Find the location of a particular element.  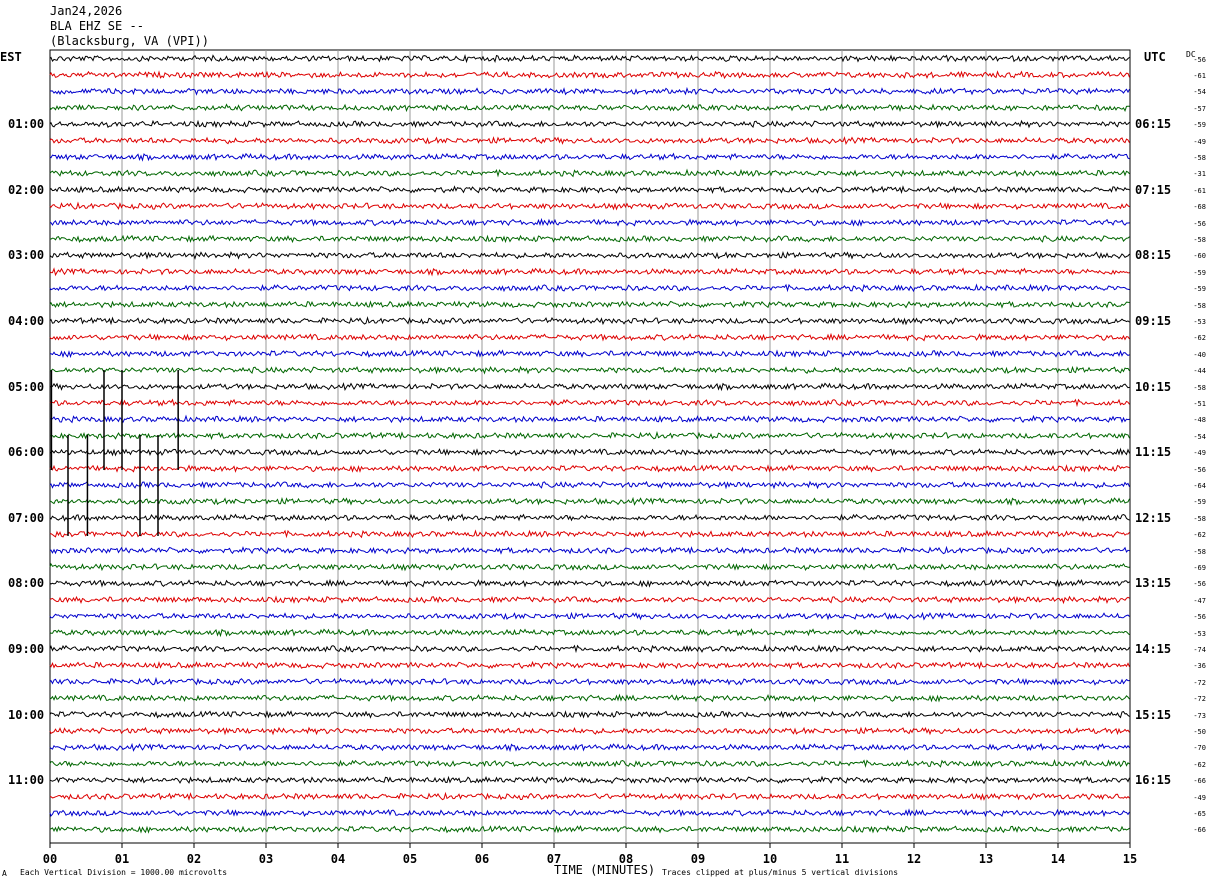

dc-offset-label: -40 is located at coordinates (1199, 354).